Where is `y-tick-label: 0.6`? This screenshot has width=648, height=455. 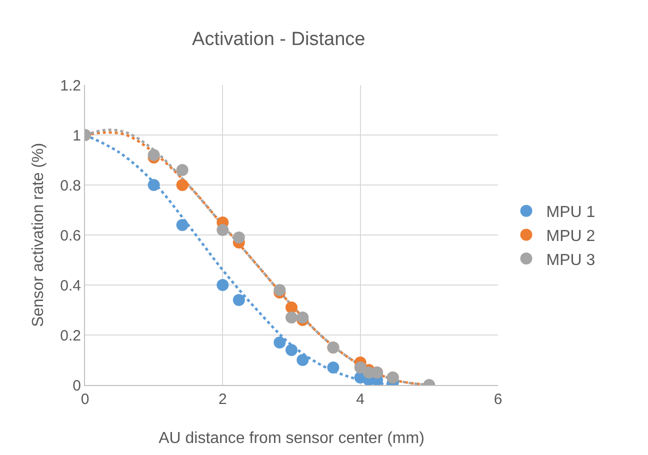
y-tick-label: 0.6 is located at coordinates (70, 235).